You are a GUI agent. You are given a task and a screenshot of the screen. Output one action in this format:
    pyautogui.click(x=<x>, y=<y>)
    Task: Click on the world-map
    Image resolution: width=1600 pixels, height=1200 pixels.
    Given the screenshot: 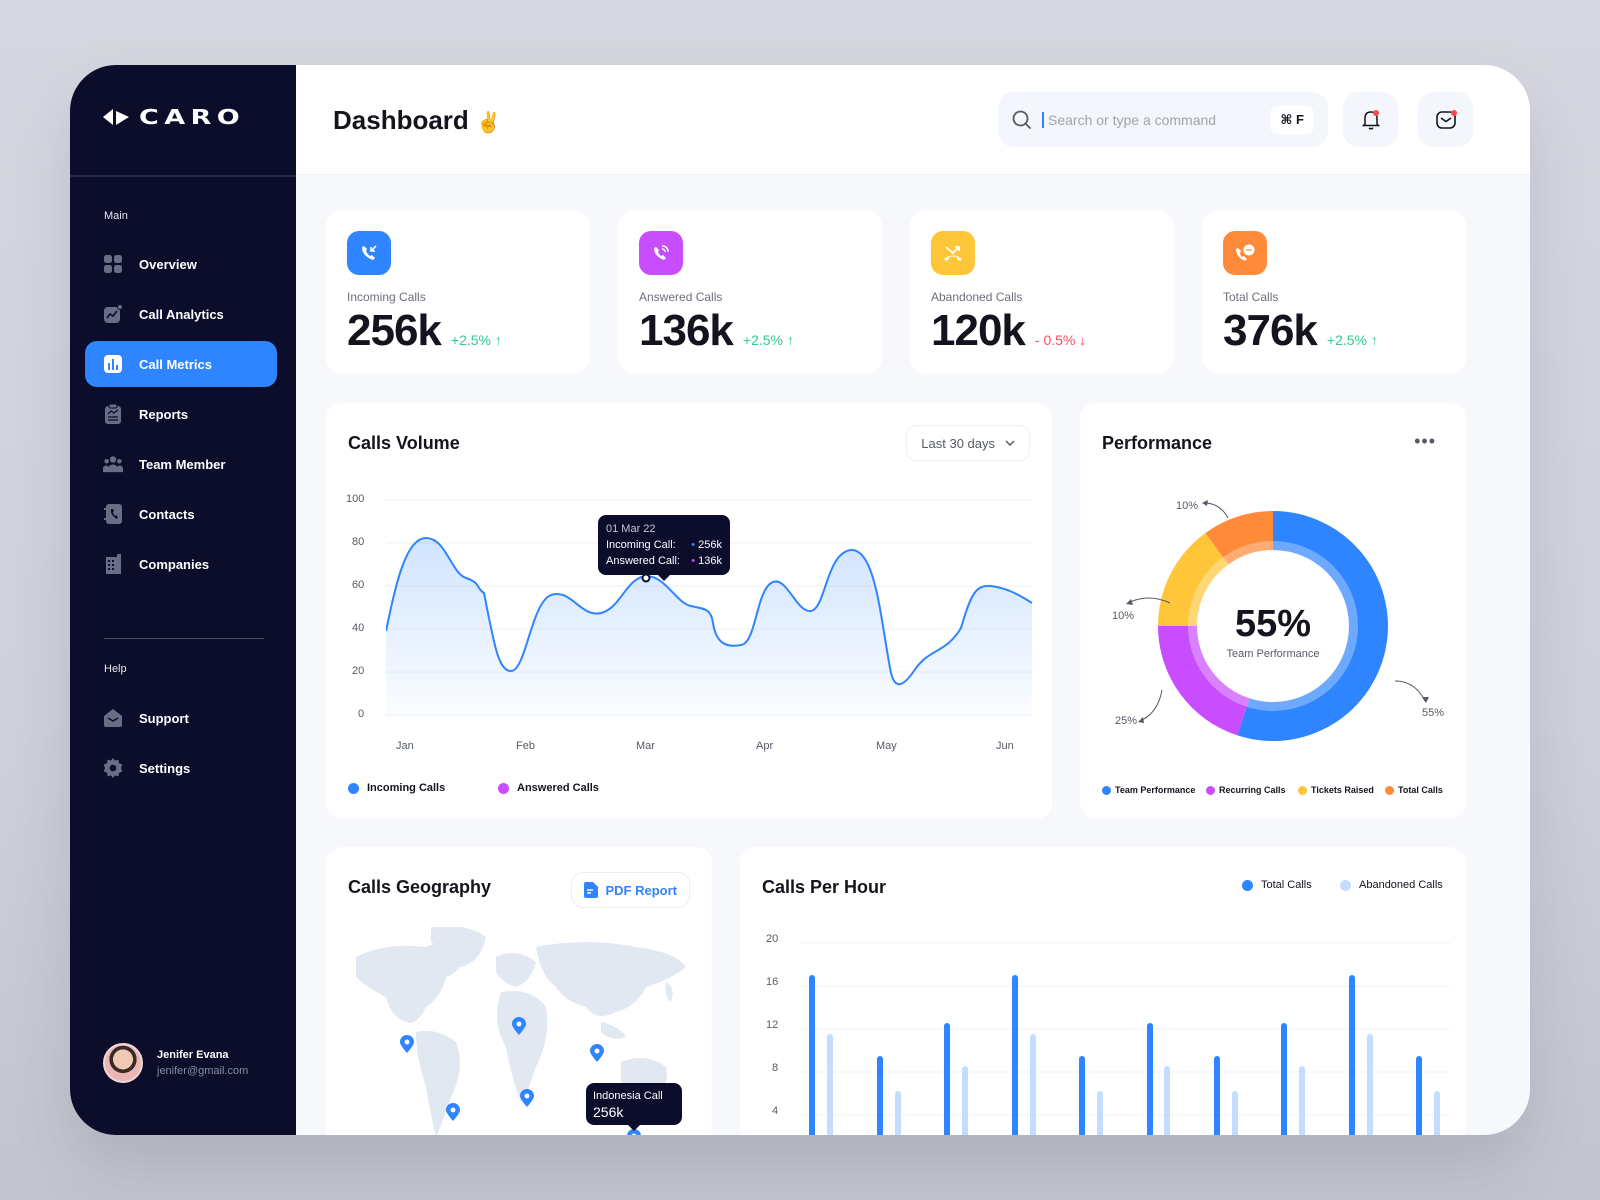 What is the action you would take?
    pyautogui.click(x=521, y=1031)
    